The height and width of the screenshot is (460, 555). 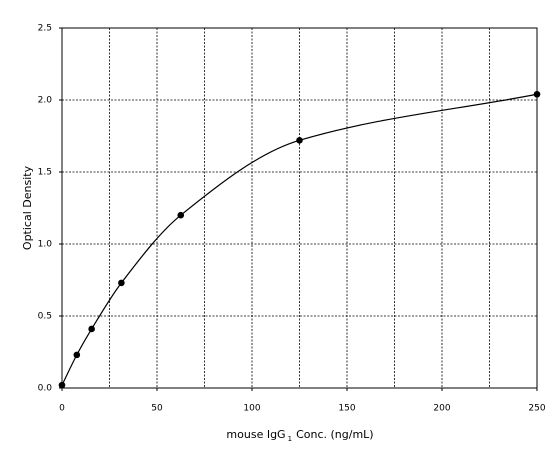 What do you see at coordinates (157, 409) in the screenshot?
I see `x-tick-label: 50` at bounding box center [157, 409].